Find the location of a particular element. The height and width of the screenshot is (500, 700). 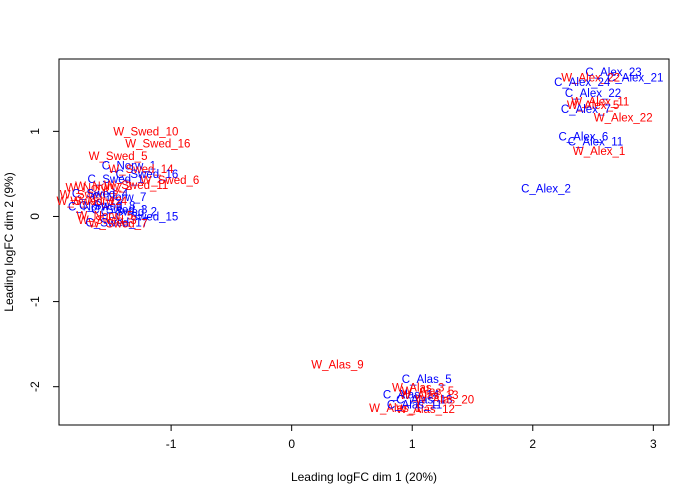

point-label: W_Swed_7 is located at coordinates (118, 224).